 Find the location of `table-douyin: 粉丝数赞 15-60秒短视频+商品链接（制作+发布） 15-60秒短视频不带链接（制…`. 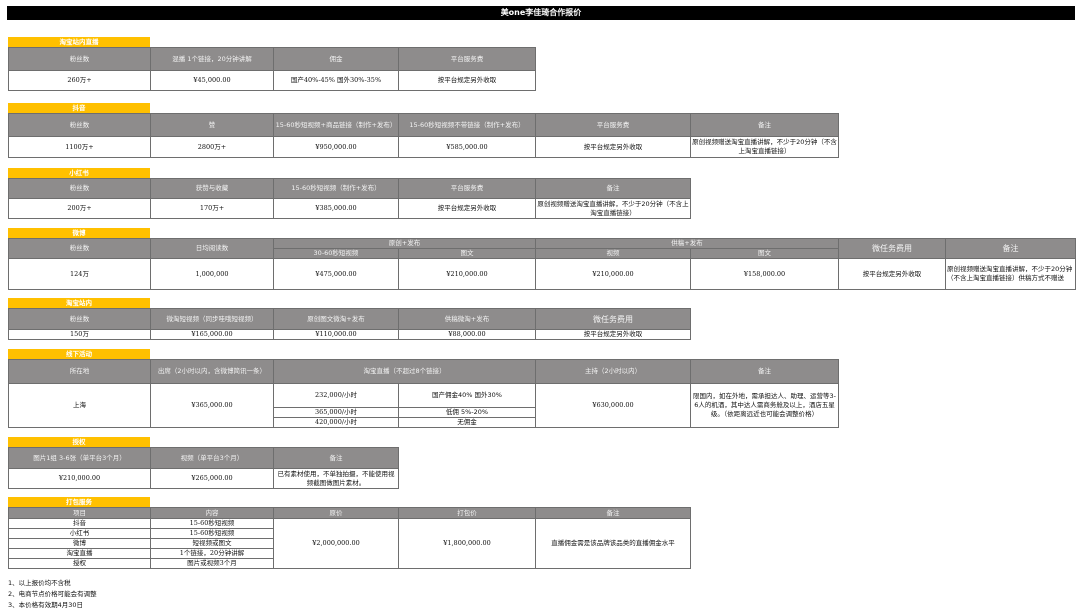

table-douyin: 粉丝数赞 15-60秒短视频+商品链接（制作+发布） 15-60秒短视频不带链接（制… is located at coordinates (423, 135).